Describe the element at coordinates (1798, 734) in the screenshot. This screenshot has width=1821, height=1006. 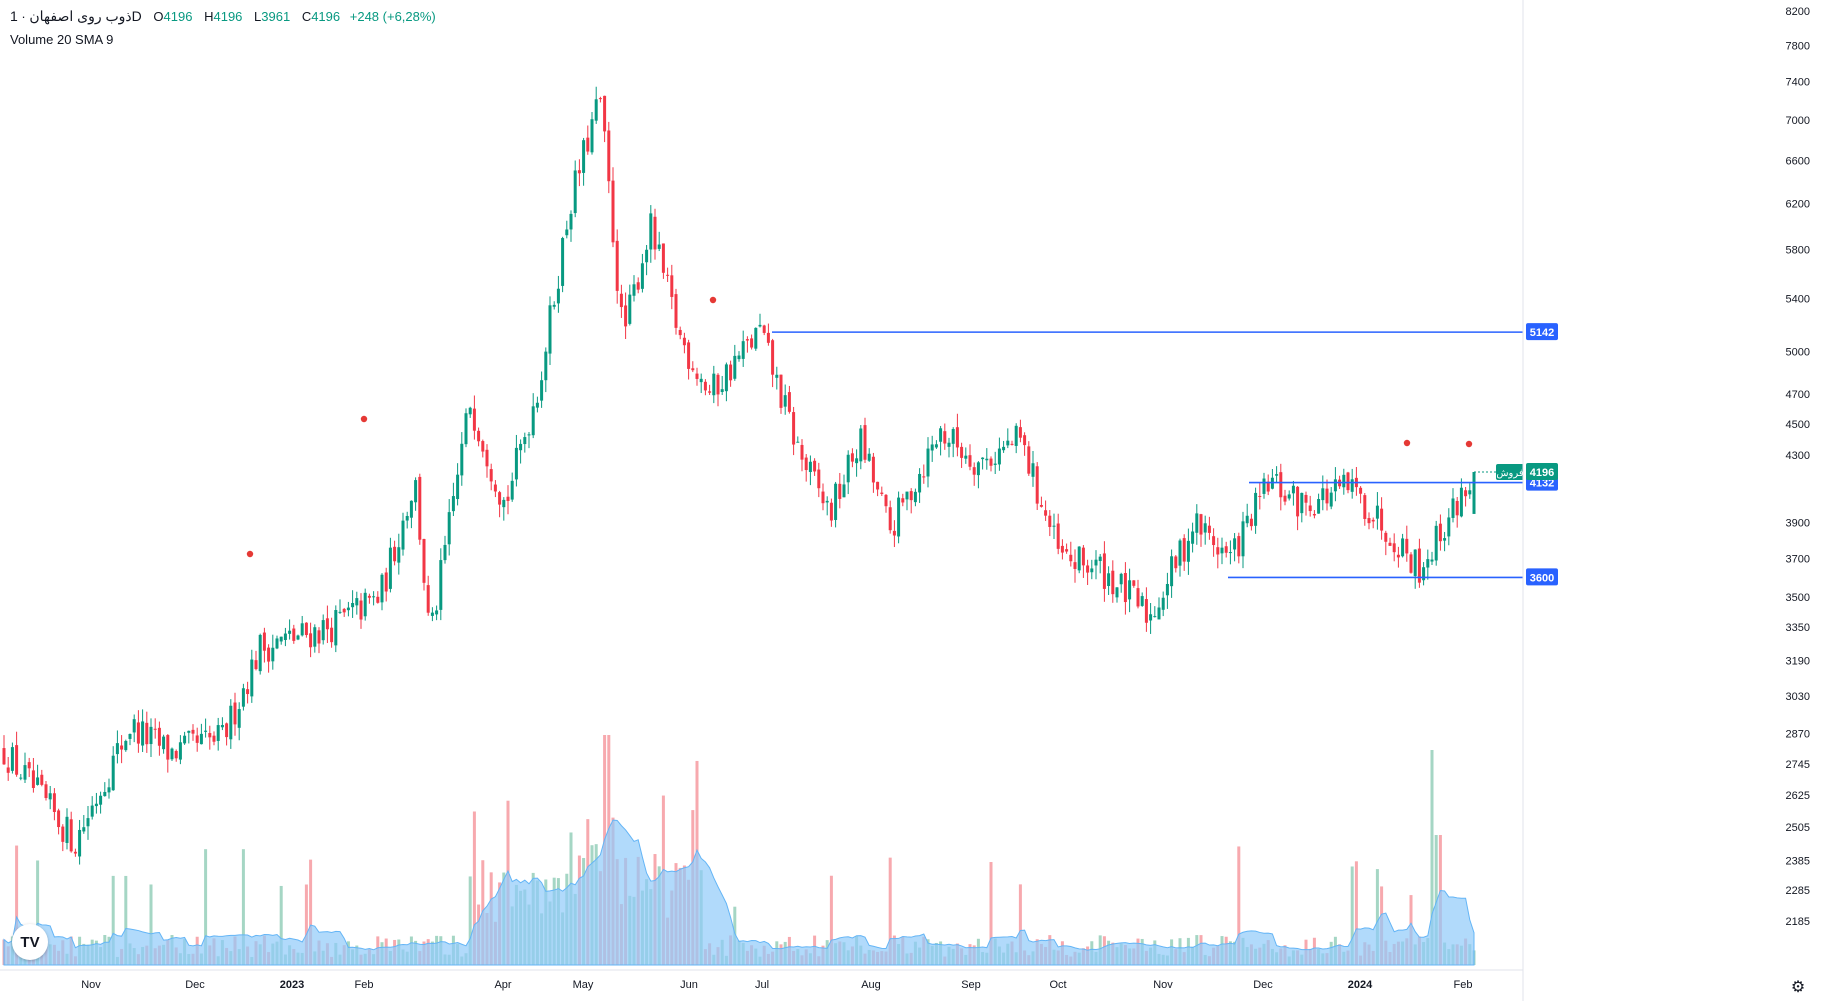
I see `price-tick-label: 2870` at that location.